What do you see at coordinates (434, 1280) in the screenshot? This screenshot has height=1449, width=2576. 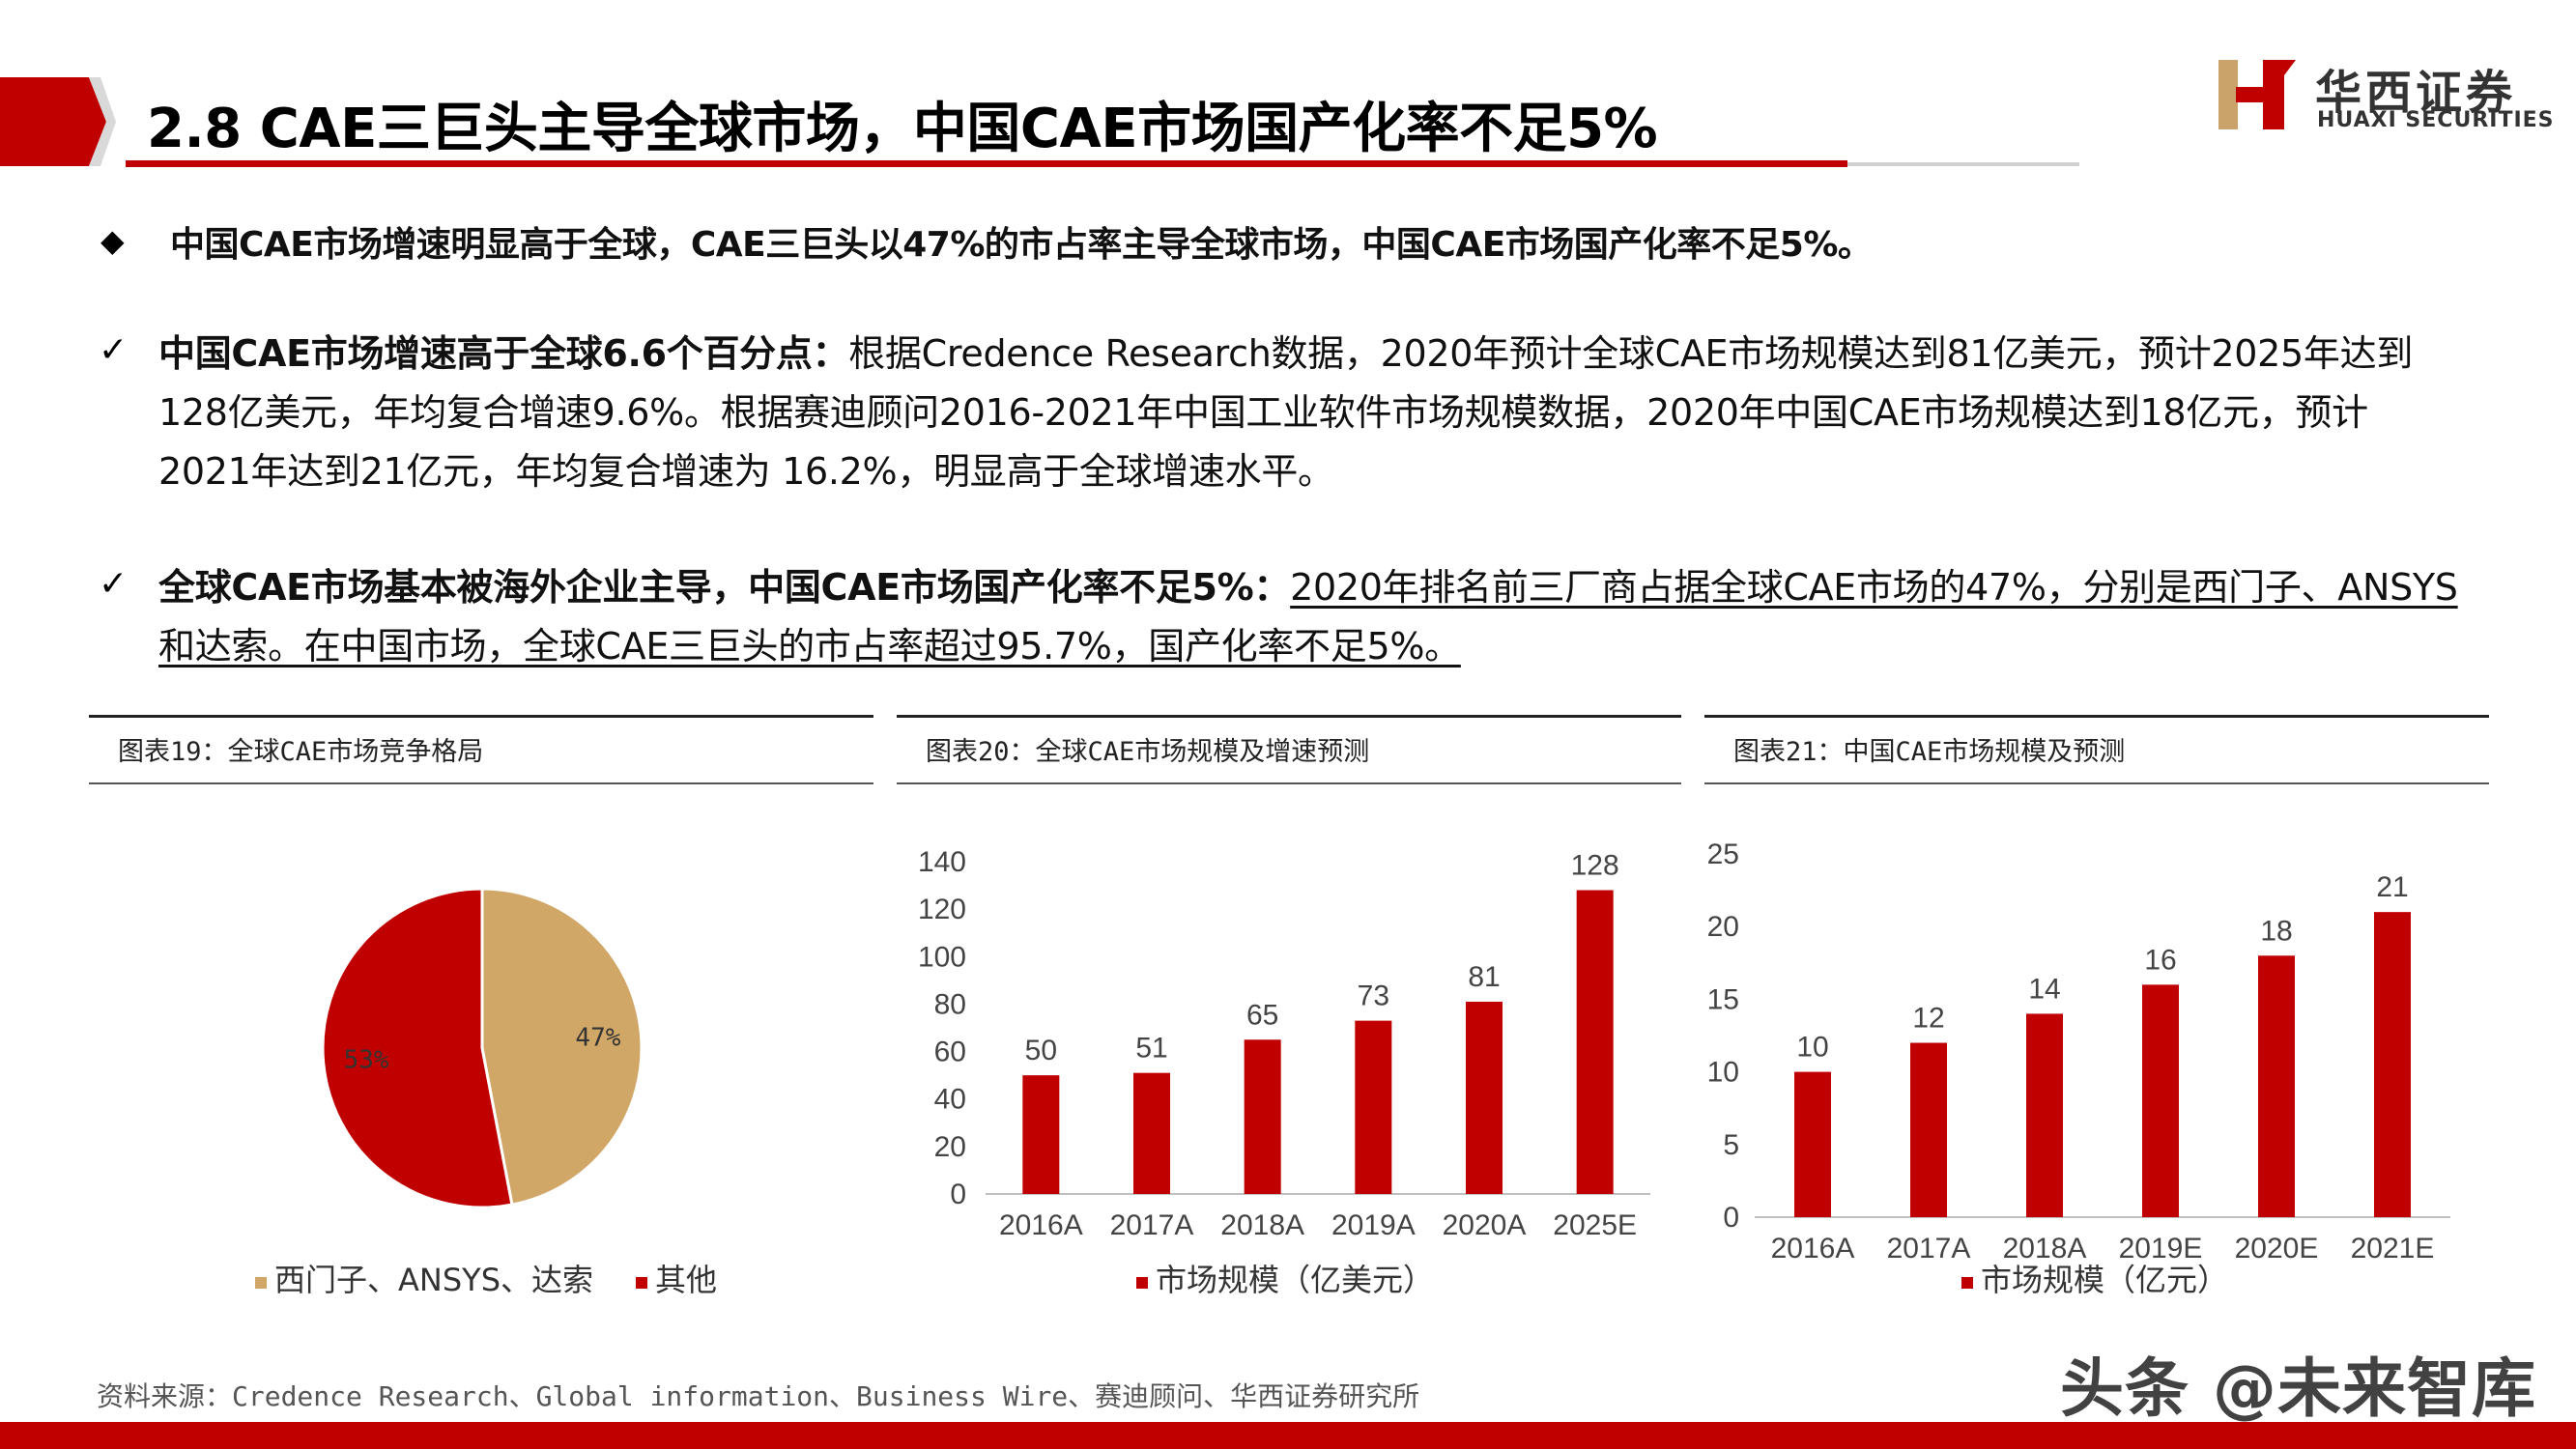 I see `legend-label-big3: 西门子、ANSYS、达索` at bounding box center [434, 1280].